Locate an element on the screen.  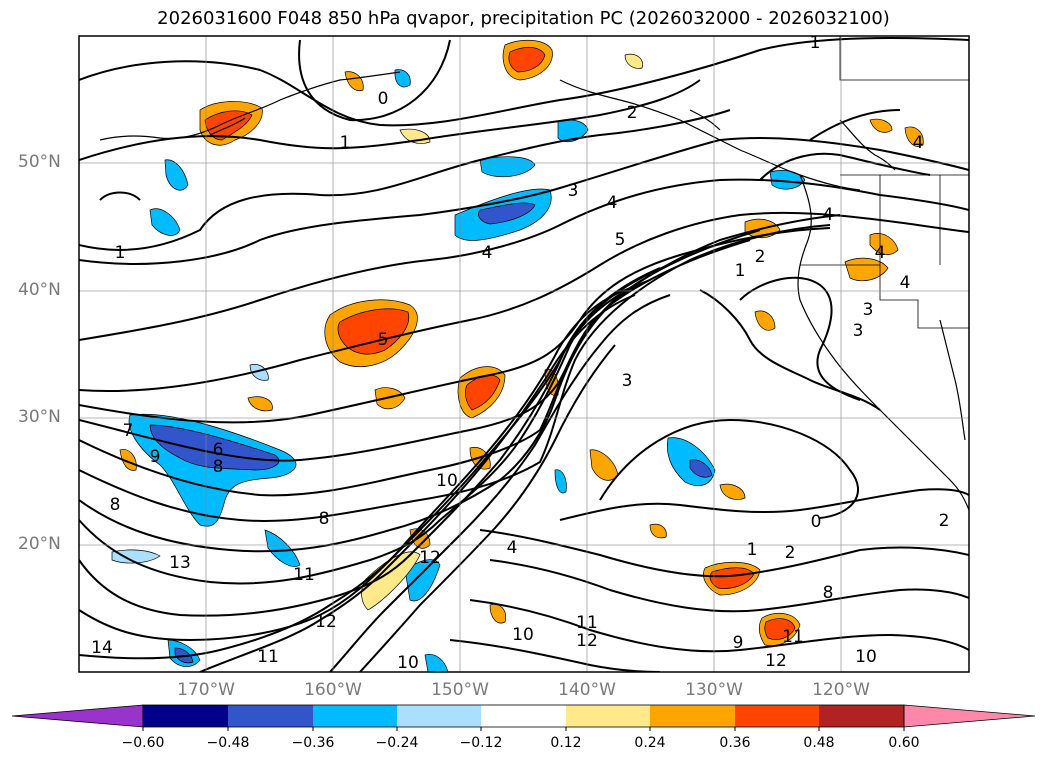
political-borders is located at coordinates (884, 182).